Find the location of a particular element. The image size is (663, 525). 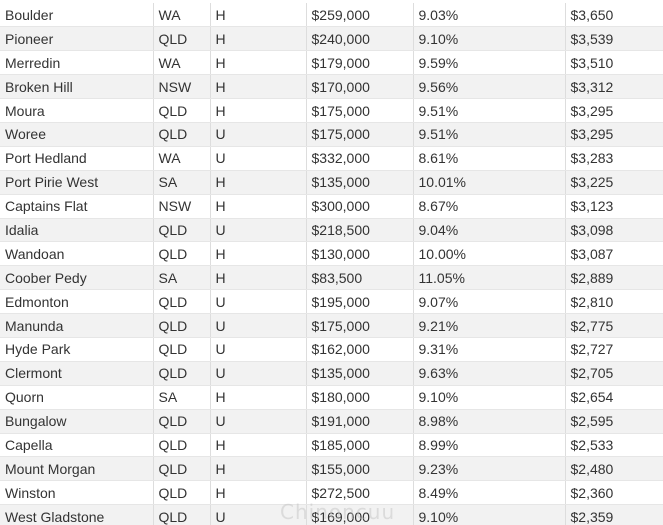

income-cell: $2,360 is located at coordinates (614, 493).